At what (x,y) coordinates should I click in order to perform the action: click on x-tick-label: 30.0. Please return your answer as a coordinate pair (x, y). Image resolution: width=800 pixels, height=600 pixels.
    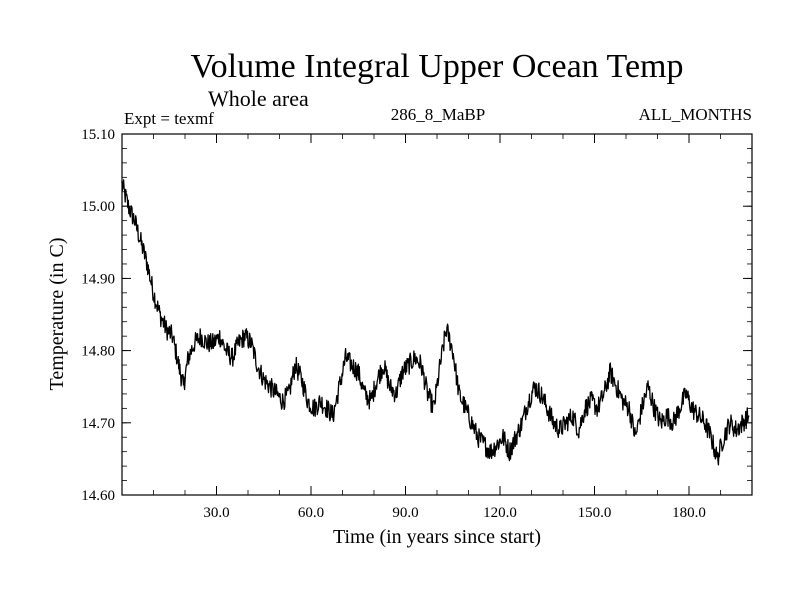
    Looking at the image, I should click on (216, 513).